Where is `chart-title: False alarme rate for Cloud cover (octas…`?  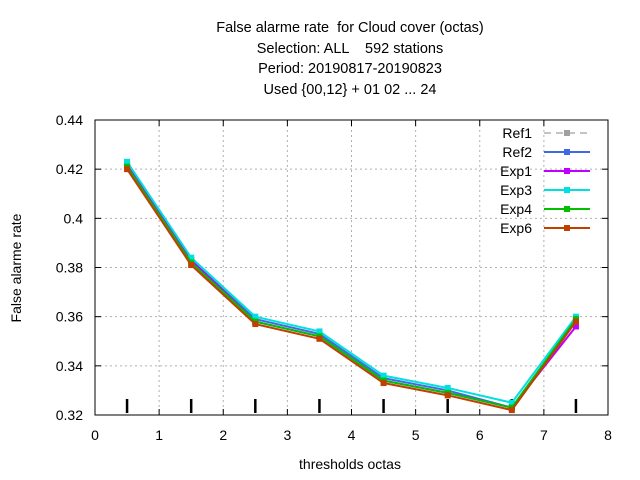
chart-title: False alarme rate for Cloud cover (octas… is located at coordinates (350, 59).